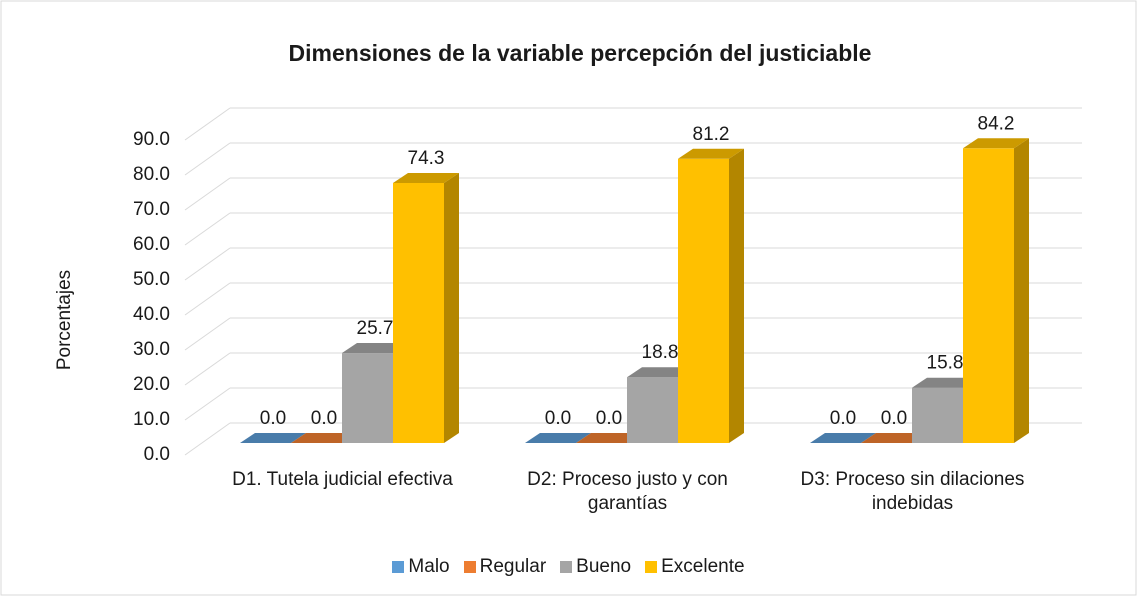  Describe the element at coordinates (375, 328) in the screenshot. I see `data-label: 25.7` at that location.